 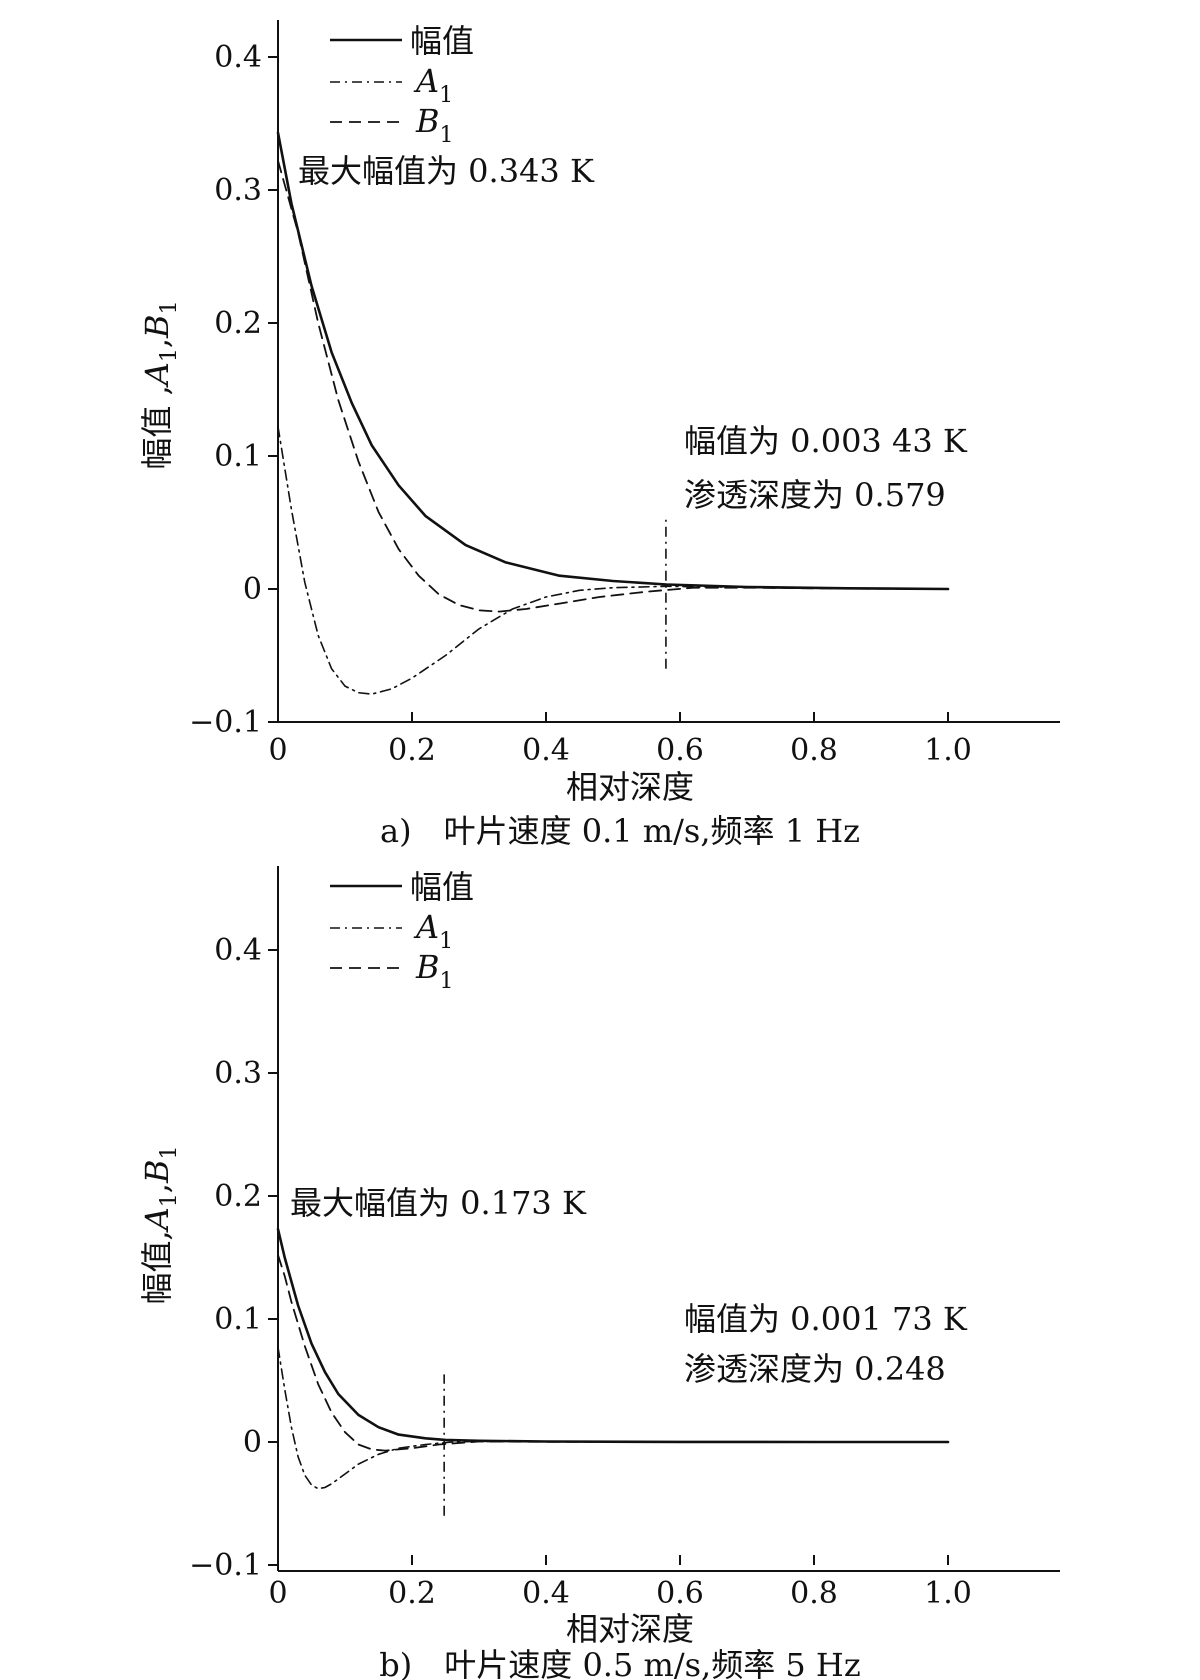 What do you see at coordinates (160, 1225) in the screenshot?
I see `chart-b-y-axis-label: 幅值,A1,B1` at bounding box center [160, 1225].